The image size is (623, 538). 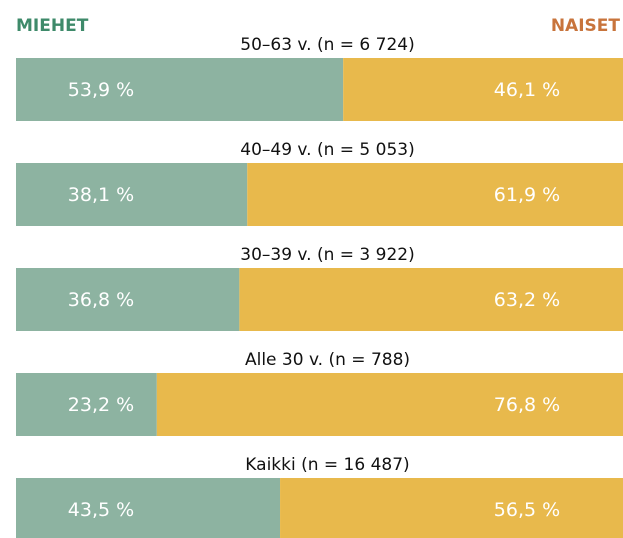 What do you see at coordinates (327, 255) in the screenshot?
I see `category-label: 30–39 v. (n = 3 922)` at bounding box center [327, 255].